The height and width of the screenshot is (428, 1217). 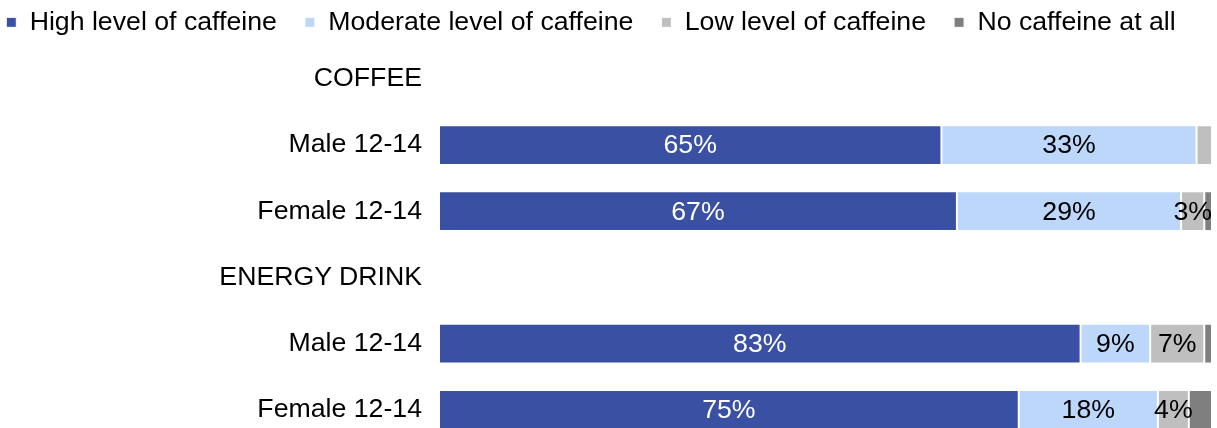 What do you see at coordinates (321, 275) in the screenshot?
I see `y-tick-label: ENERGY DRINK` at bounding box center [321, 275].